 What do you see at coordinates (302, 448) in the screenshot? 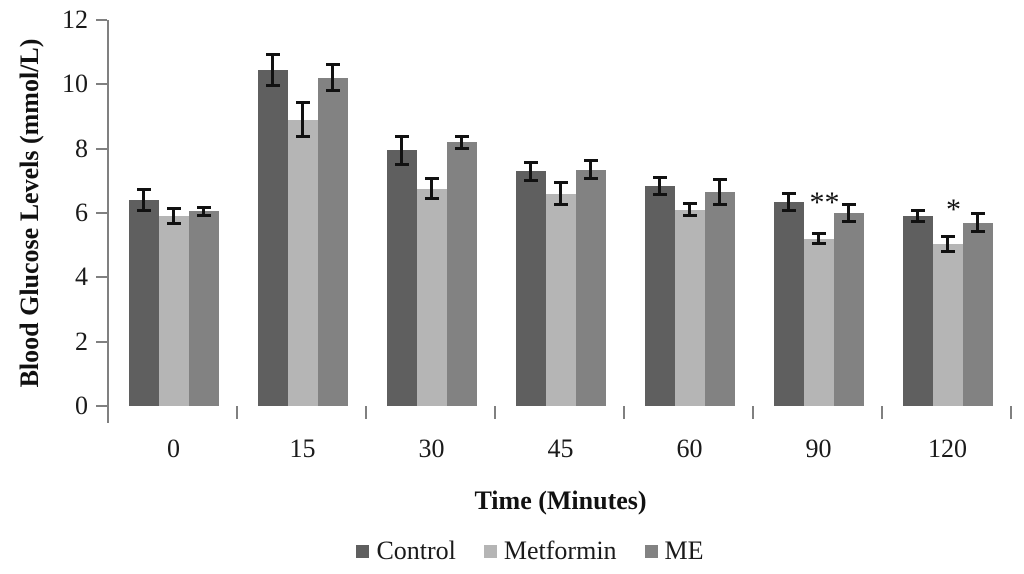
I see `x-tick-label: 15` at bounding box center [302, 448].